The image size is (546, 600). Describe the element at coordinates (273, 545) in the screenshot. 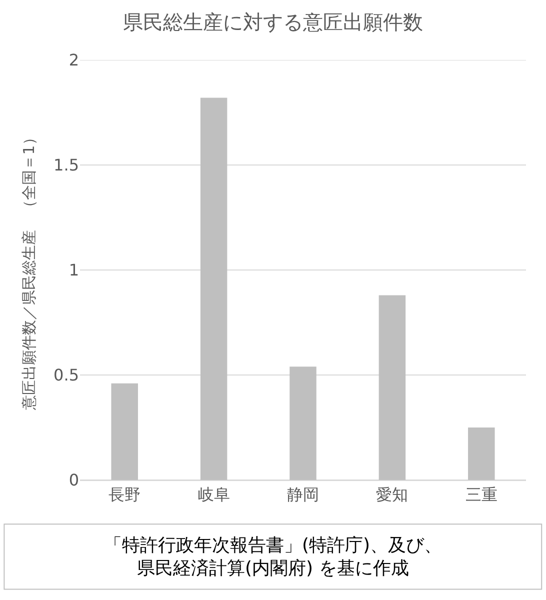

I see `text: 「特許行政年次報告書」(特許庁)、及び、` at that location.